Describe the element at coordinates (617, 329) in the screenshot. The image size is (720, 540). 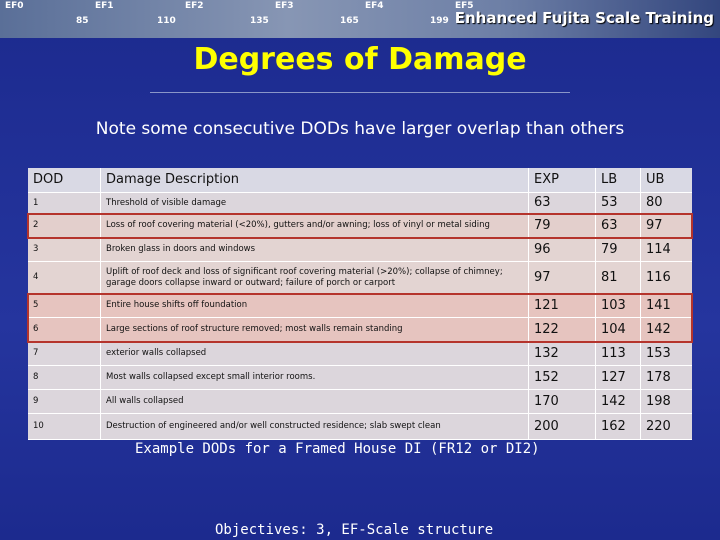
I see `table-cell: 104` at that location.